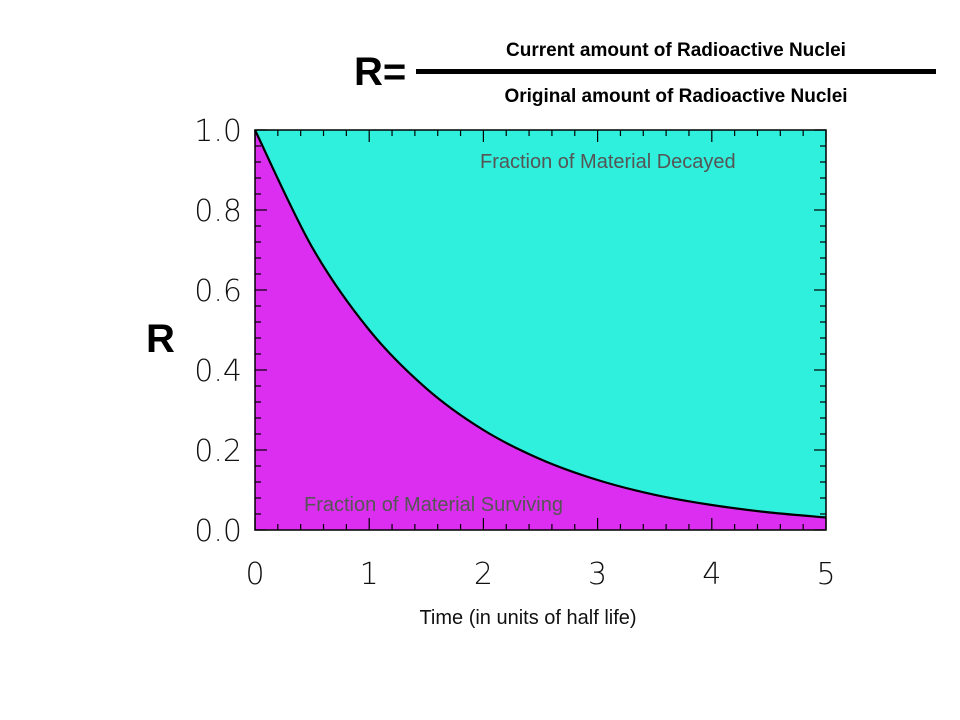 The image size is (960, 720). I want to click on x-tick-label: 4, so click(711, 574).